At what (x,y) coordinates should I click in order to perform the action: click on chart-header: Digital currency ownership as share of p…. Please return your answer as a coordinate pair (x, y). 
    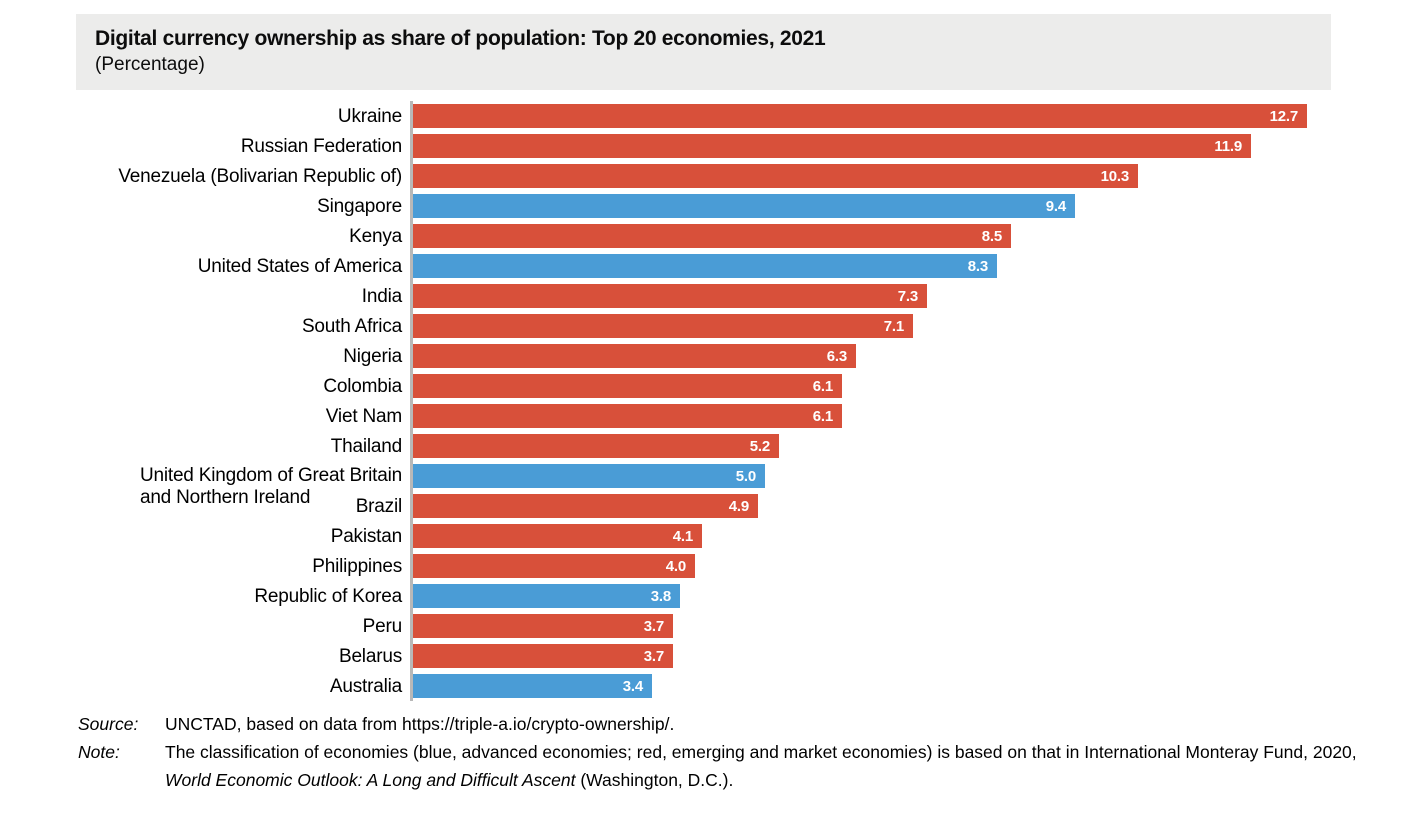
    Looking at the image, I should click on (703, 52).